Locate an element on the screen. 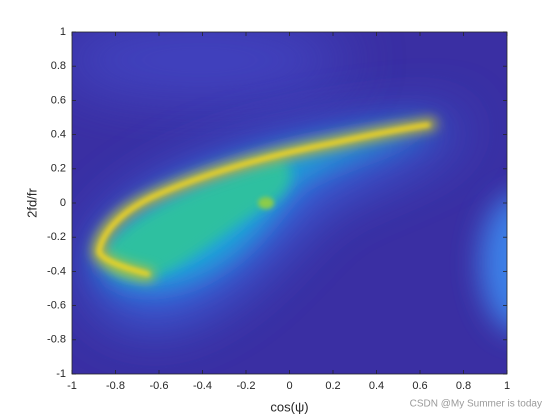 Image resolution: width=560 pixels, height=420 pixels. x-tick-label: 0.8 is located at coordinates (463, 386).